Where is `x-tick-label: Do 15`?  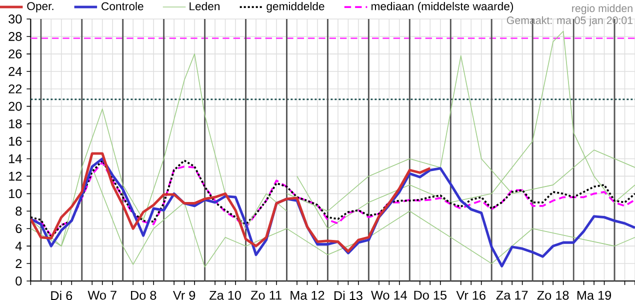 x-tick-label: Do 15 is located at coordinates (430, 295).